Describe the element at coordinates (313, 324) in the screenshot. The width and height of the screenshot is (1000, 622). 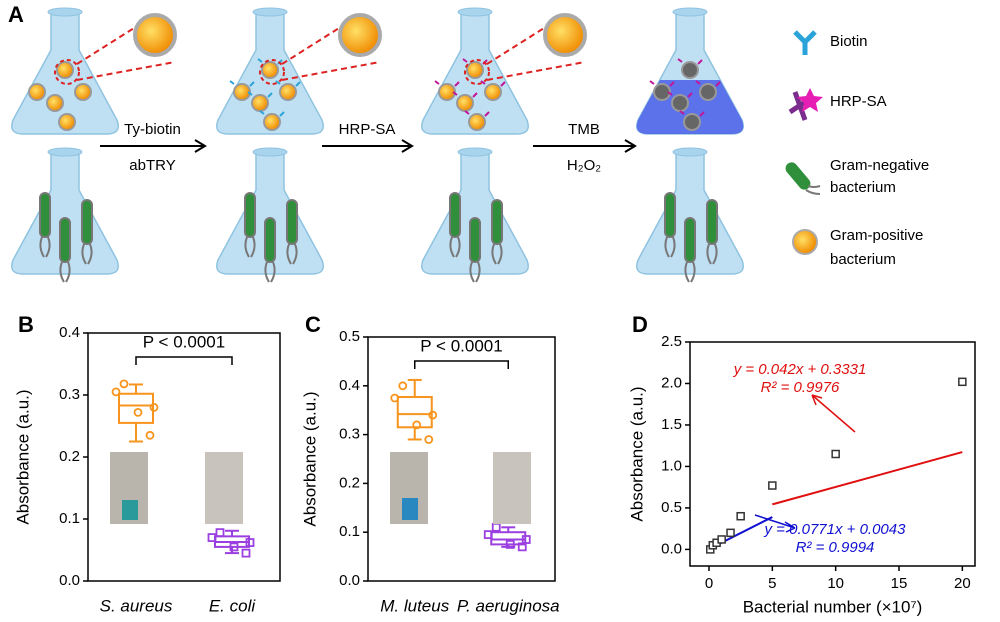
I see `panel-label: C` at that location.